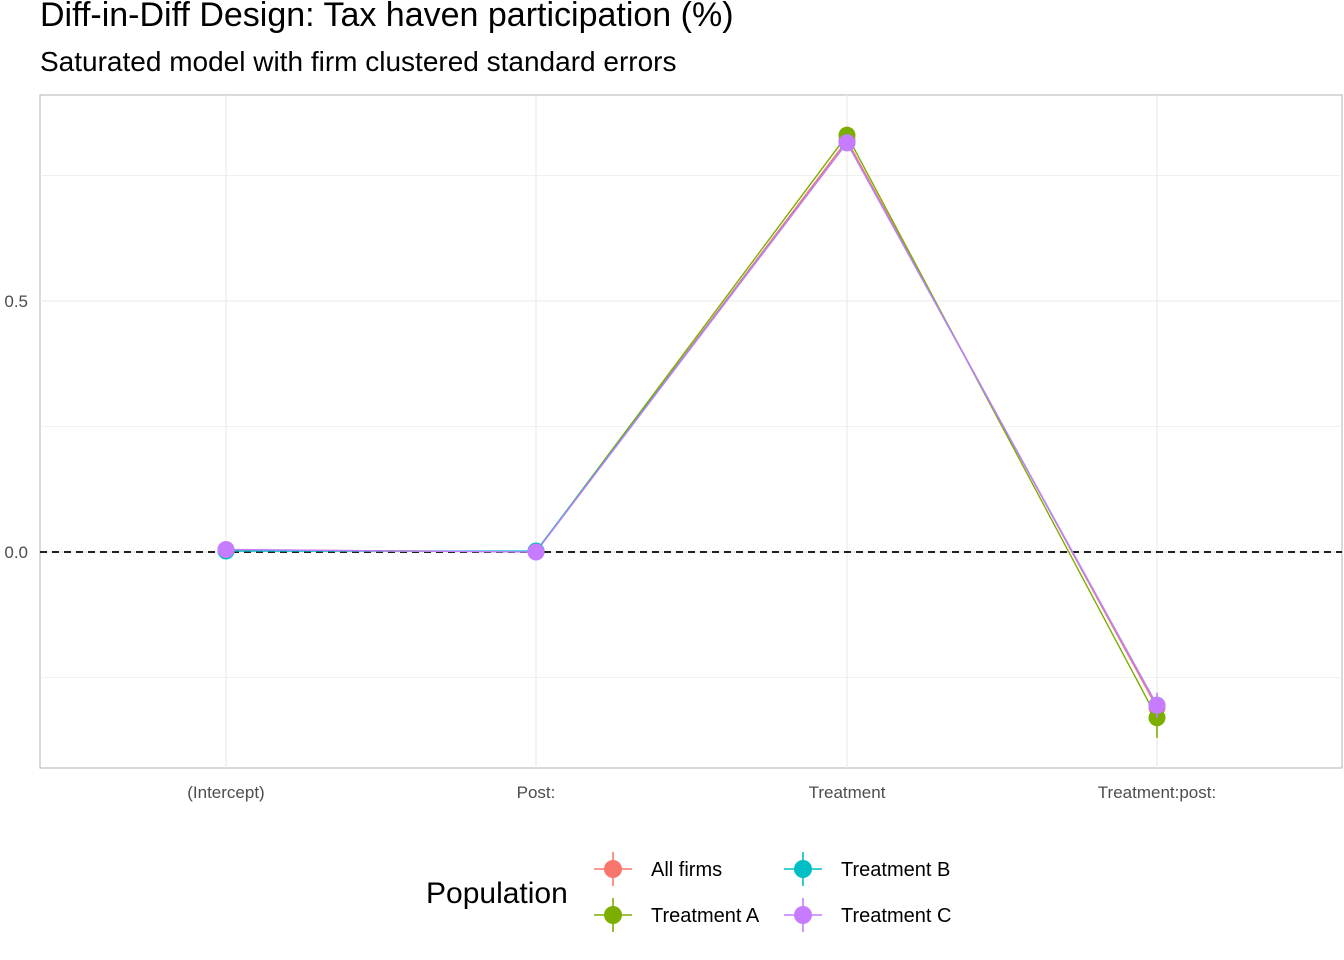  What do you see at coordinates (686, 870) in the screenshot?
I see `legend-label: All firms` at bounding box center [686, 870].